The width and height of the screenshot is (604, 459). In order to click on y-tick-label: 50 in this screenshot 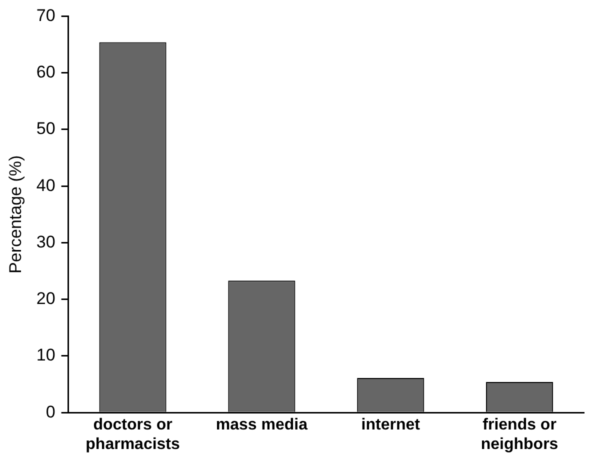, I will do `click(46, 128)`.